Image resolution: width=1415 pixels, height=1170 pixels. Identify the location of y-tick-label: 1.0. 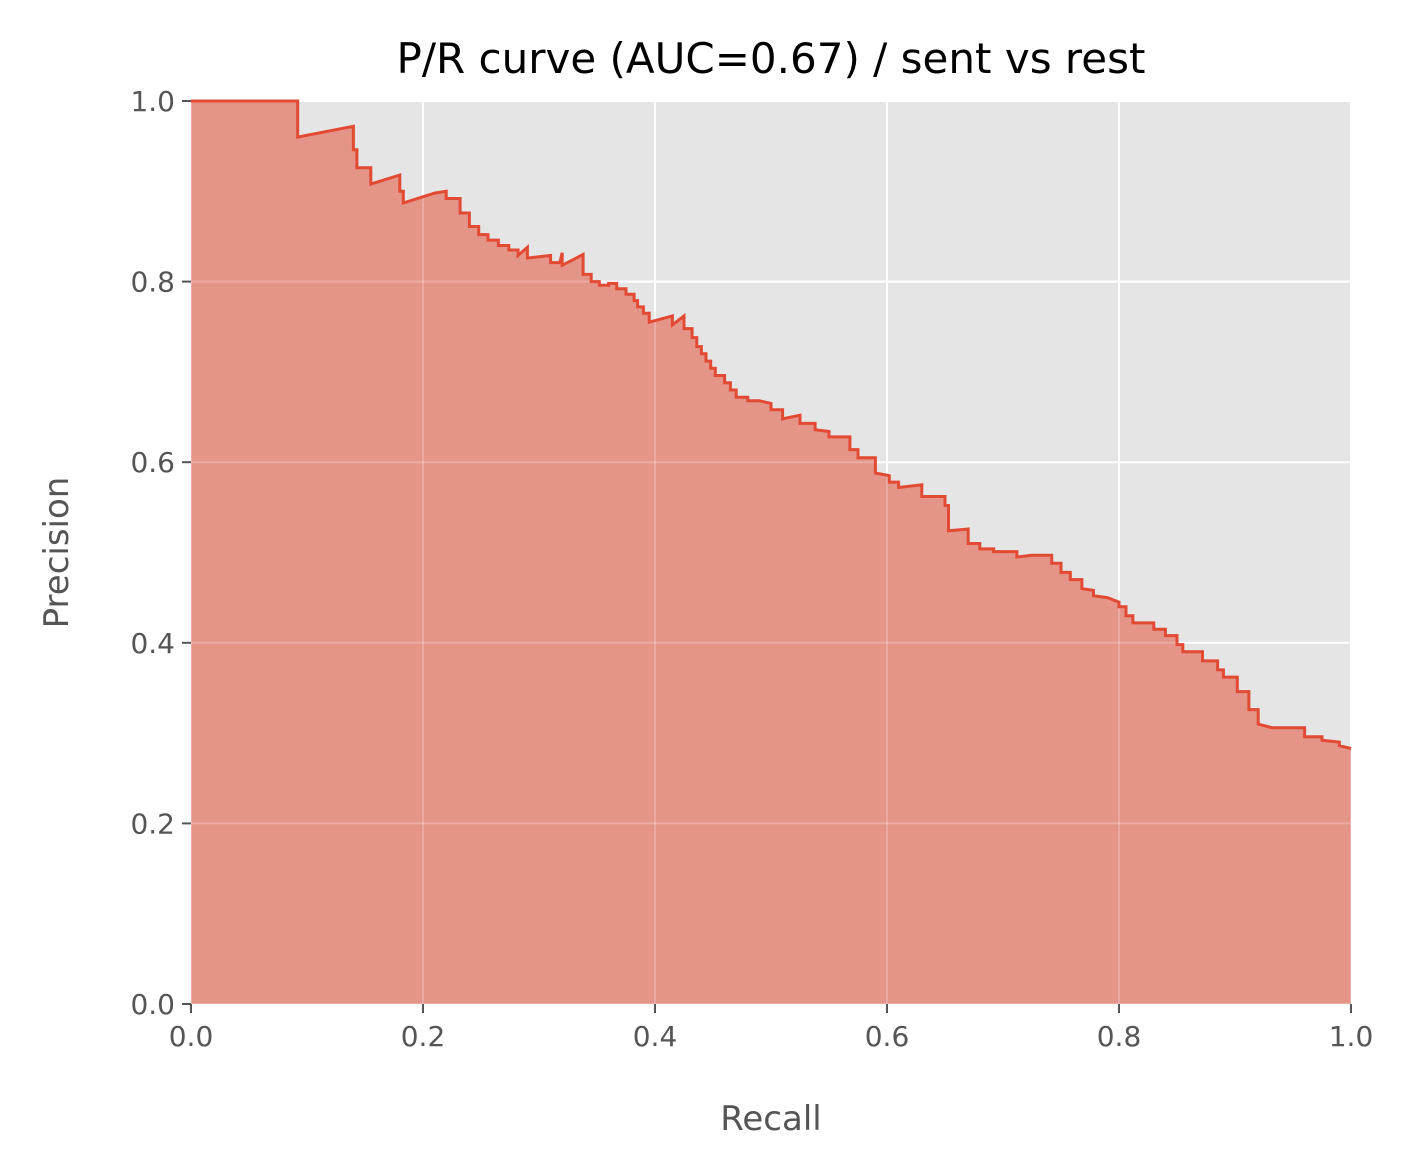
(152, 101).